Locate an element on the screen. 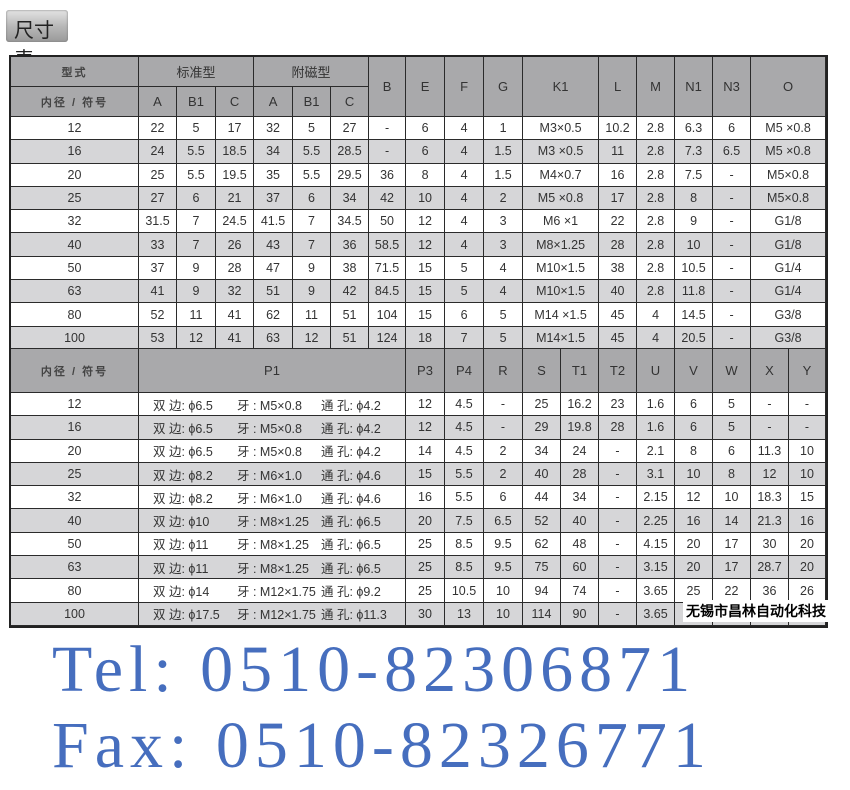  table-cell: 51 is located at coordinates (273, 291).